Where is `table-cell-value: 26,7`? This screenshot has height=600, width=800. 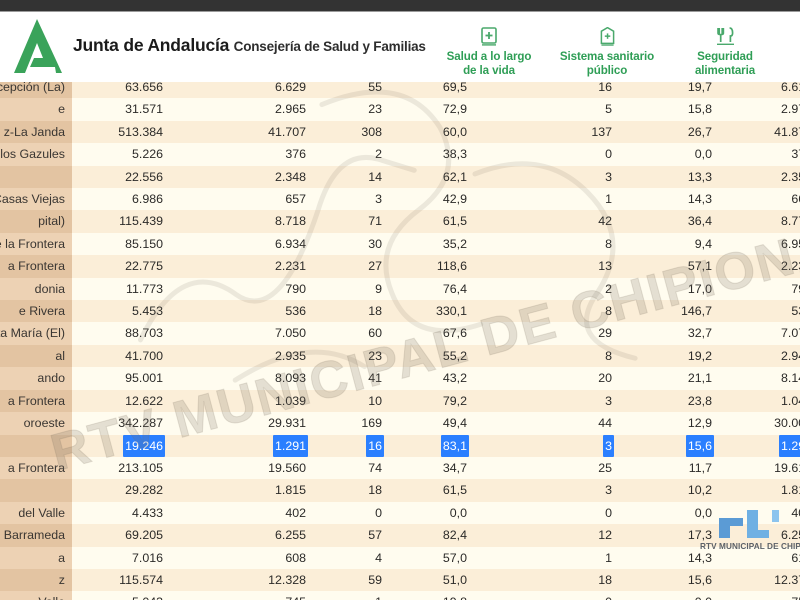
table-cell-value: 26,7 is located at coordinates (671, 132).